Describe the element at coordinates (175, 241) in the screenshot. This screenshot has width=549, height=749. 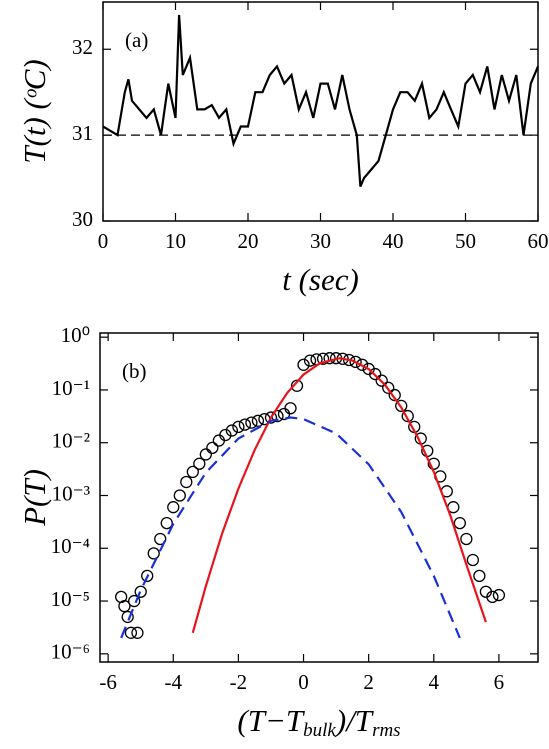
I see `x-tick-label: 10` at that location.